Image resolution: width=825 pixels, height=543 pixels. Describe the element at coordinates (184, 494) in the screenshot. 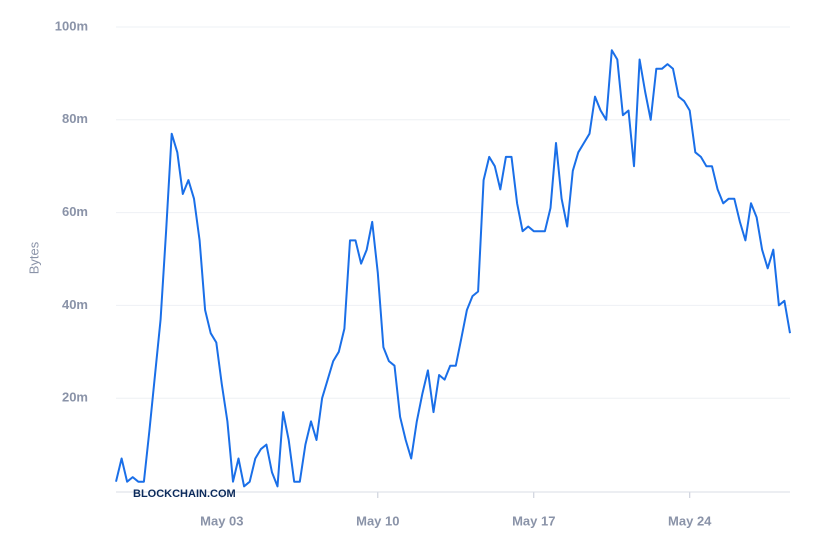

I see `watermark: BLOCKCHAIN.COM` at that location.